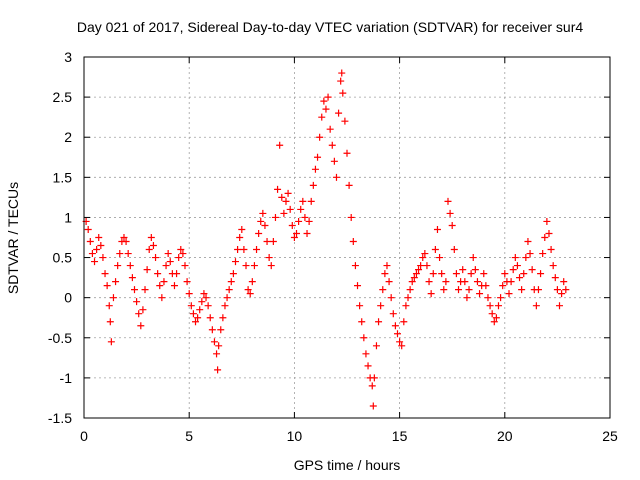 The width and height of the screenshot is (640, 480). I want to click on x-axis-label: GPS time / hours, so click(347, 465).